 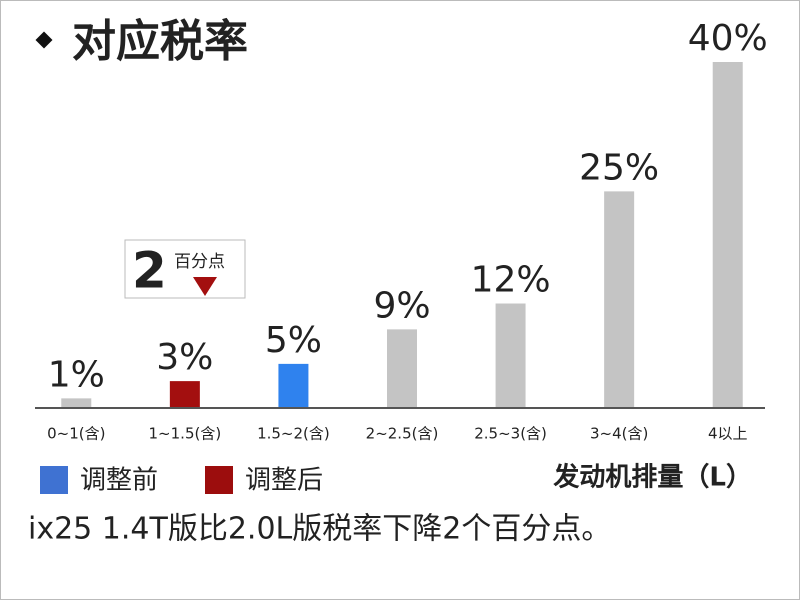 What do you see at coordinates (293, 434) in the screenshot?
I see `x-tick-label: 1.5~2(含)` at bounding box center [293, 434].